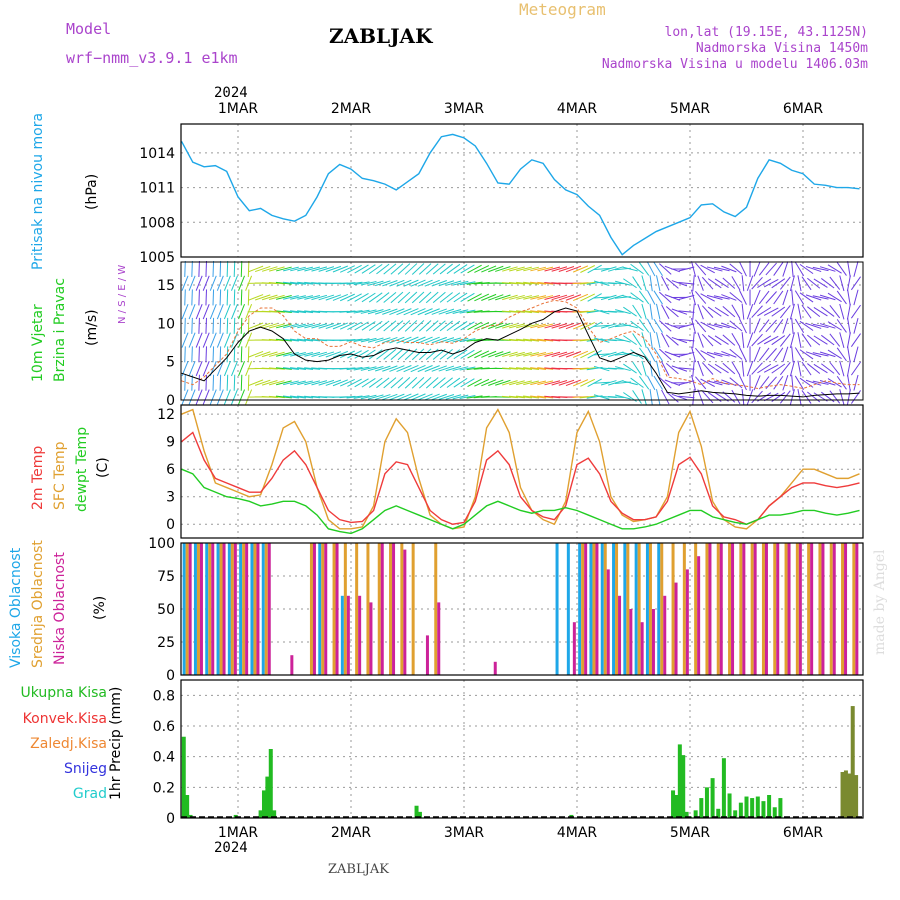 The width and height of the screenshot is (900, 900). What do you see at coordinates (231, 848) in the screenshot?
I see `year-bottom: 2024` at bounding box center [231, 848].